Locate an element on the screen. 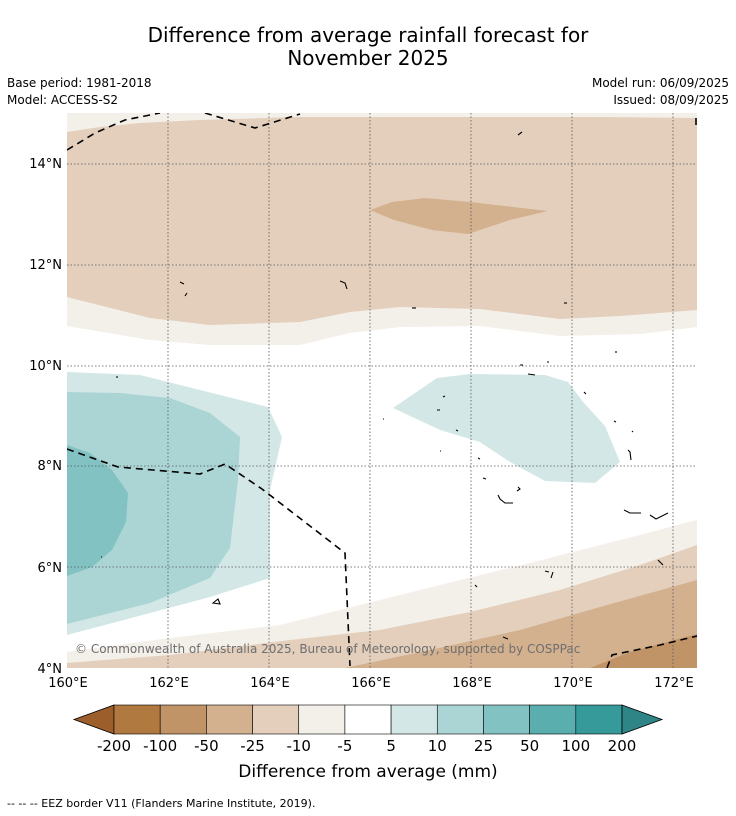 The width and height of the screenshot is (736, 816). colorbar-tick-label: 10 is located at coordinates (437, 746).